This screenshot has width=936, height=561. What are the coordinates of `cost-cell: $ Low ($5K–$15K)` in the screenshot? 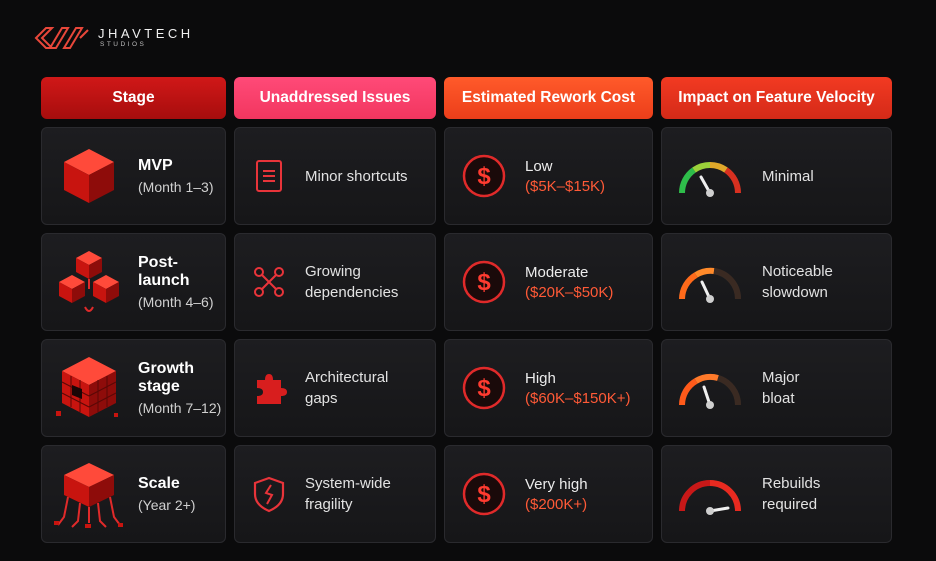 It's located at (548, 176).